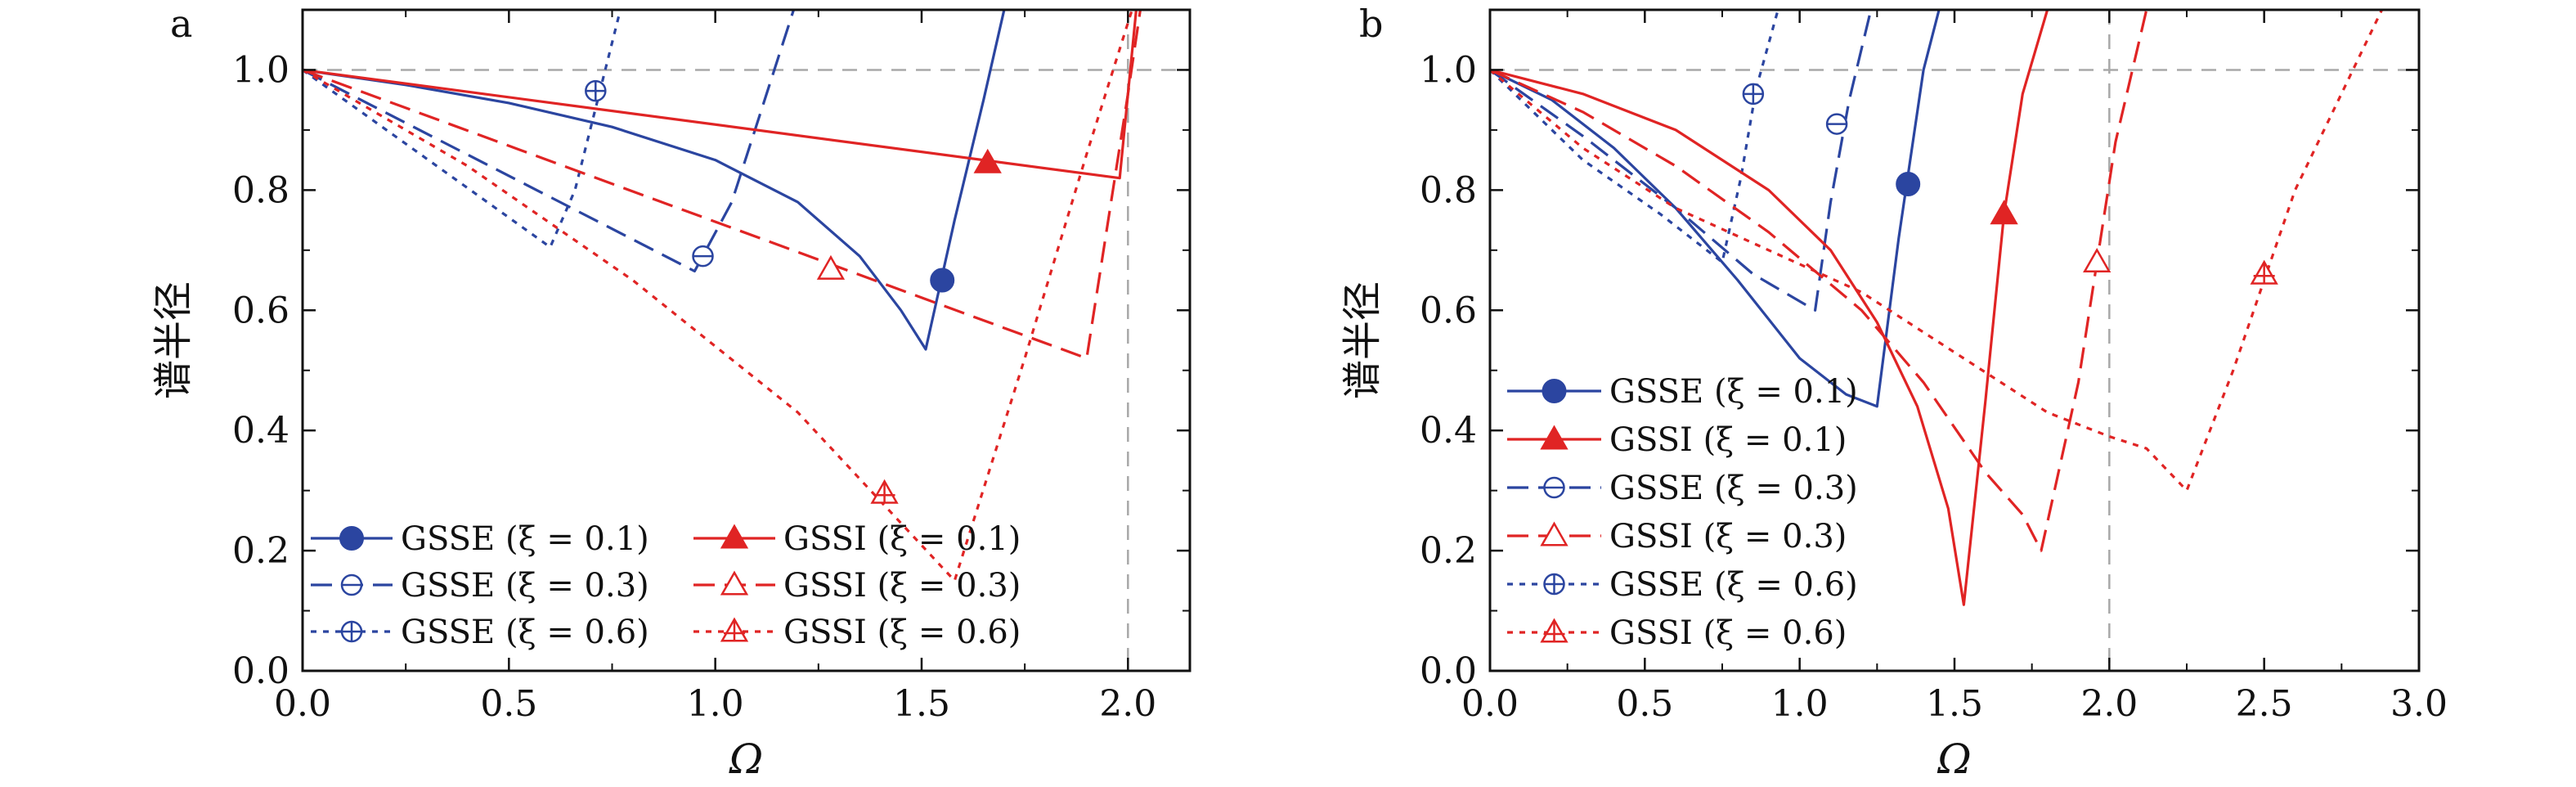 The image size is (2576, 787). Describe the element at coordinates (181, 24) in the screenshot. I see `panel-letter: a` at that location.